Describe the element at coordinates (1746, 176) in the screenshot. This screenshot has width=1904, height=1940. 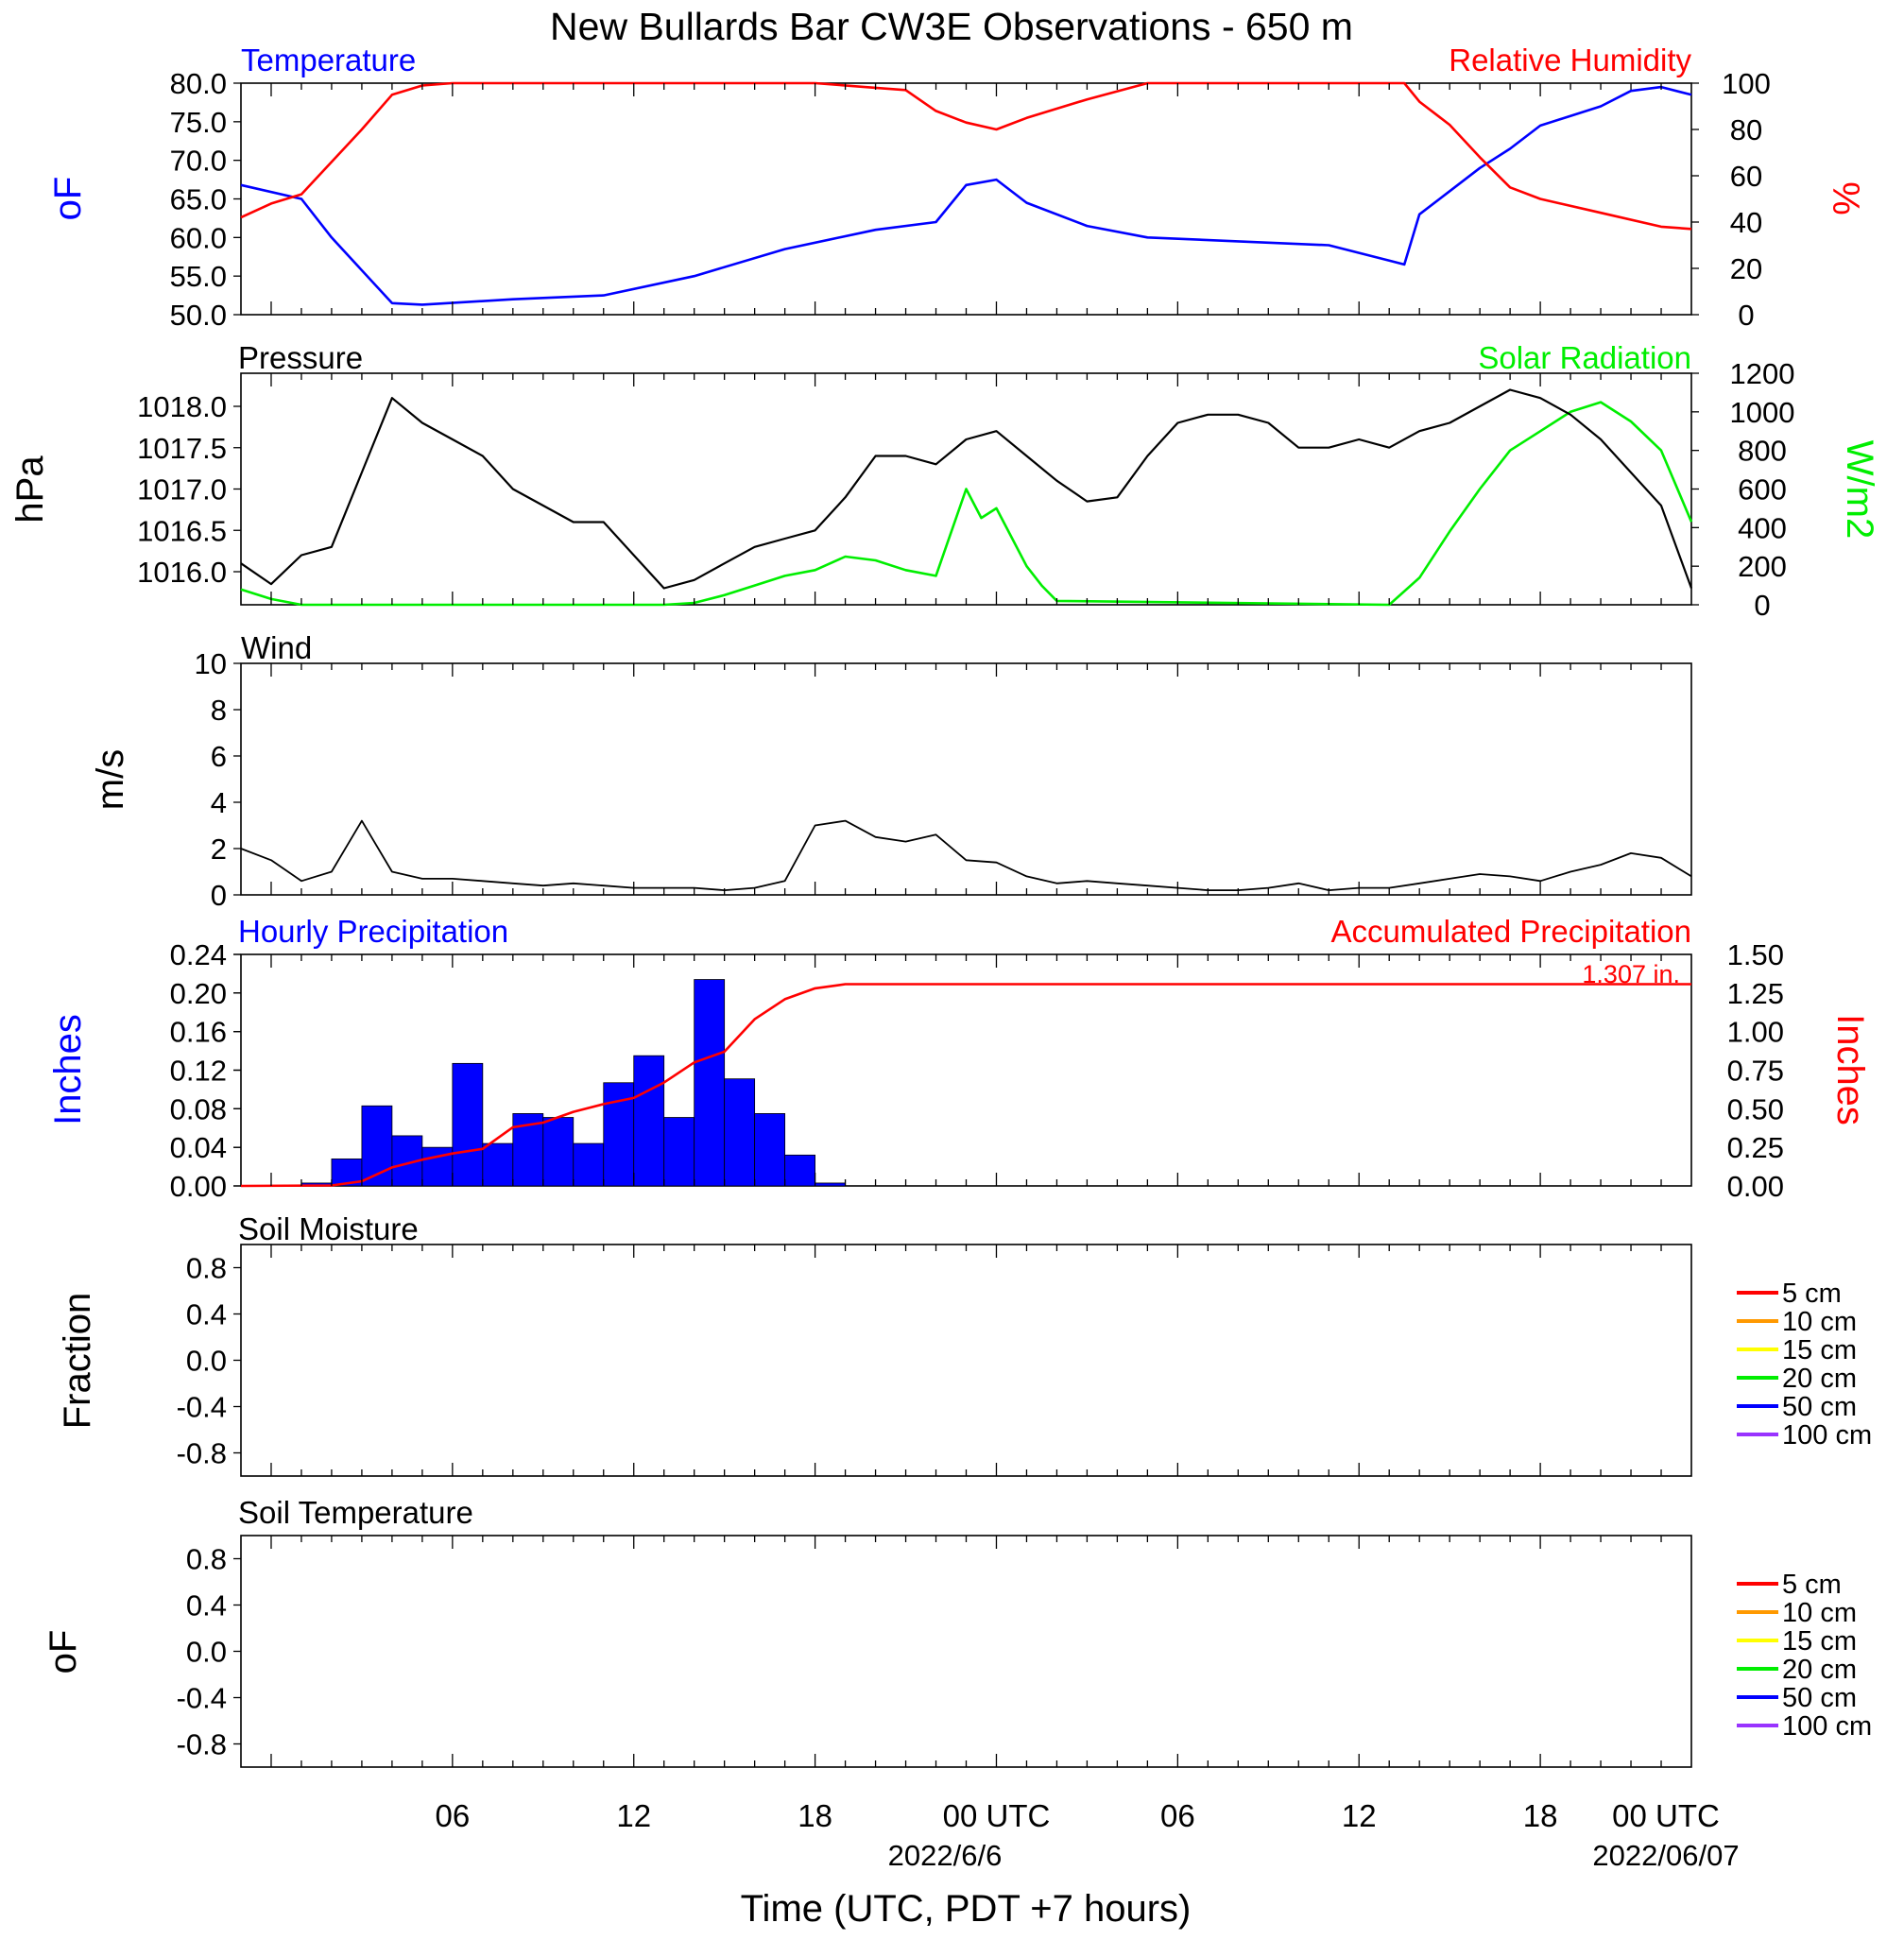
I see `humidity-tick-label: 60` at that location.